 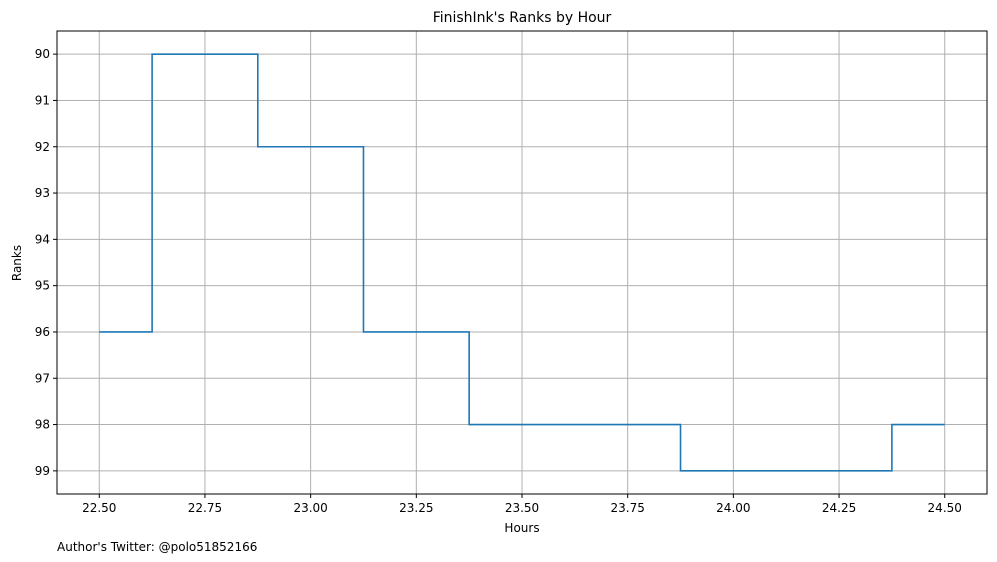 I want to click on chart-title: FinishInk's Ranks by Hour, so click(x=522, y=18).